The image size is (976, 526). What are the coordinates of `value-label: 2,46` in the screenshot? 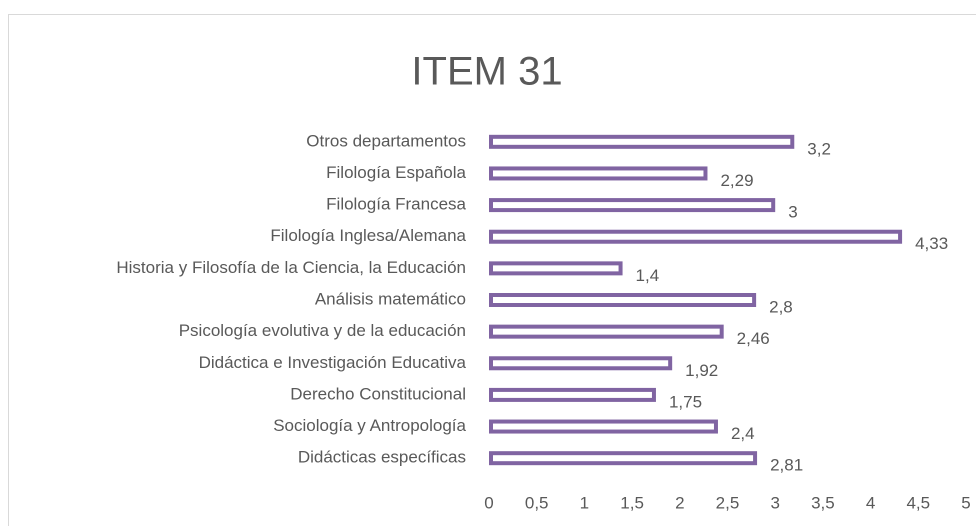 It's located at (753, 338).